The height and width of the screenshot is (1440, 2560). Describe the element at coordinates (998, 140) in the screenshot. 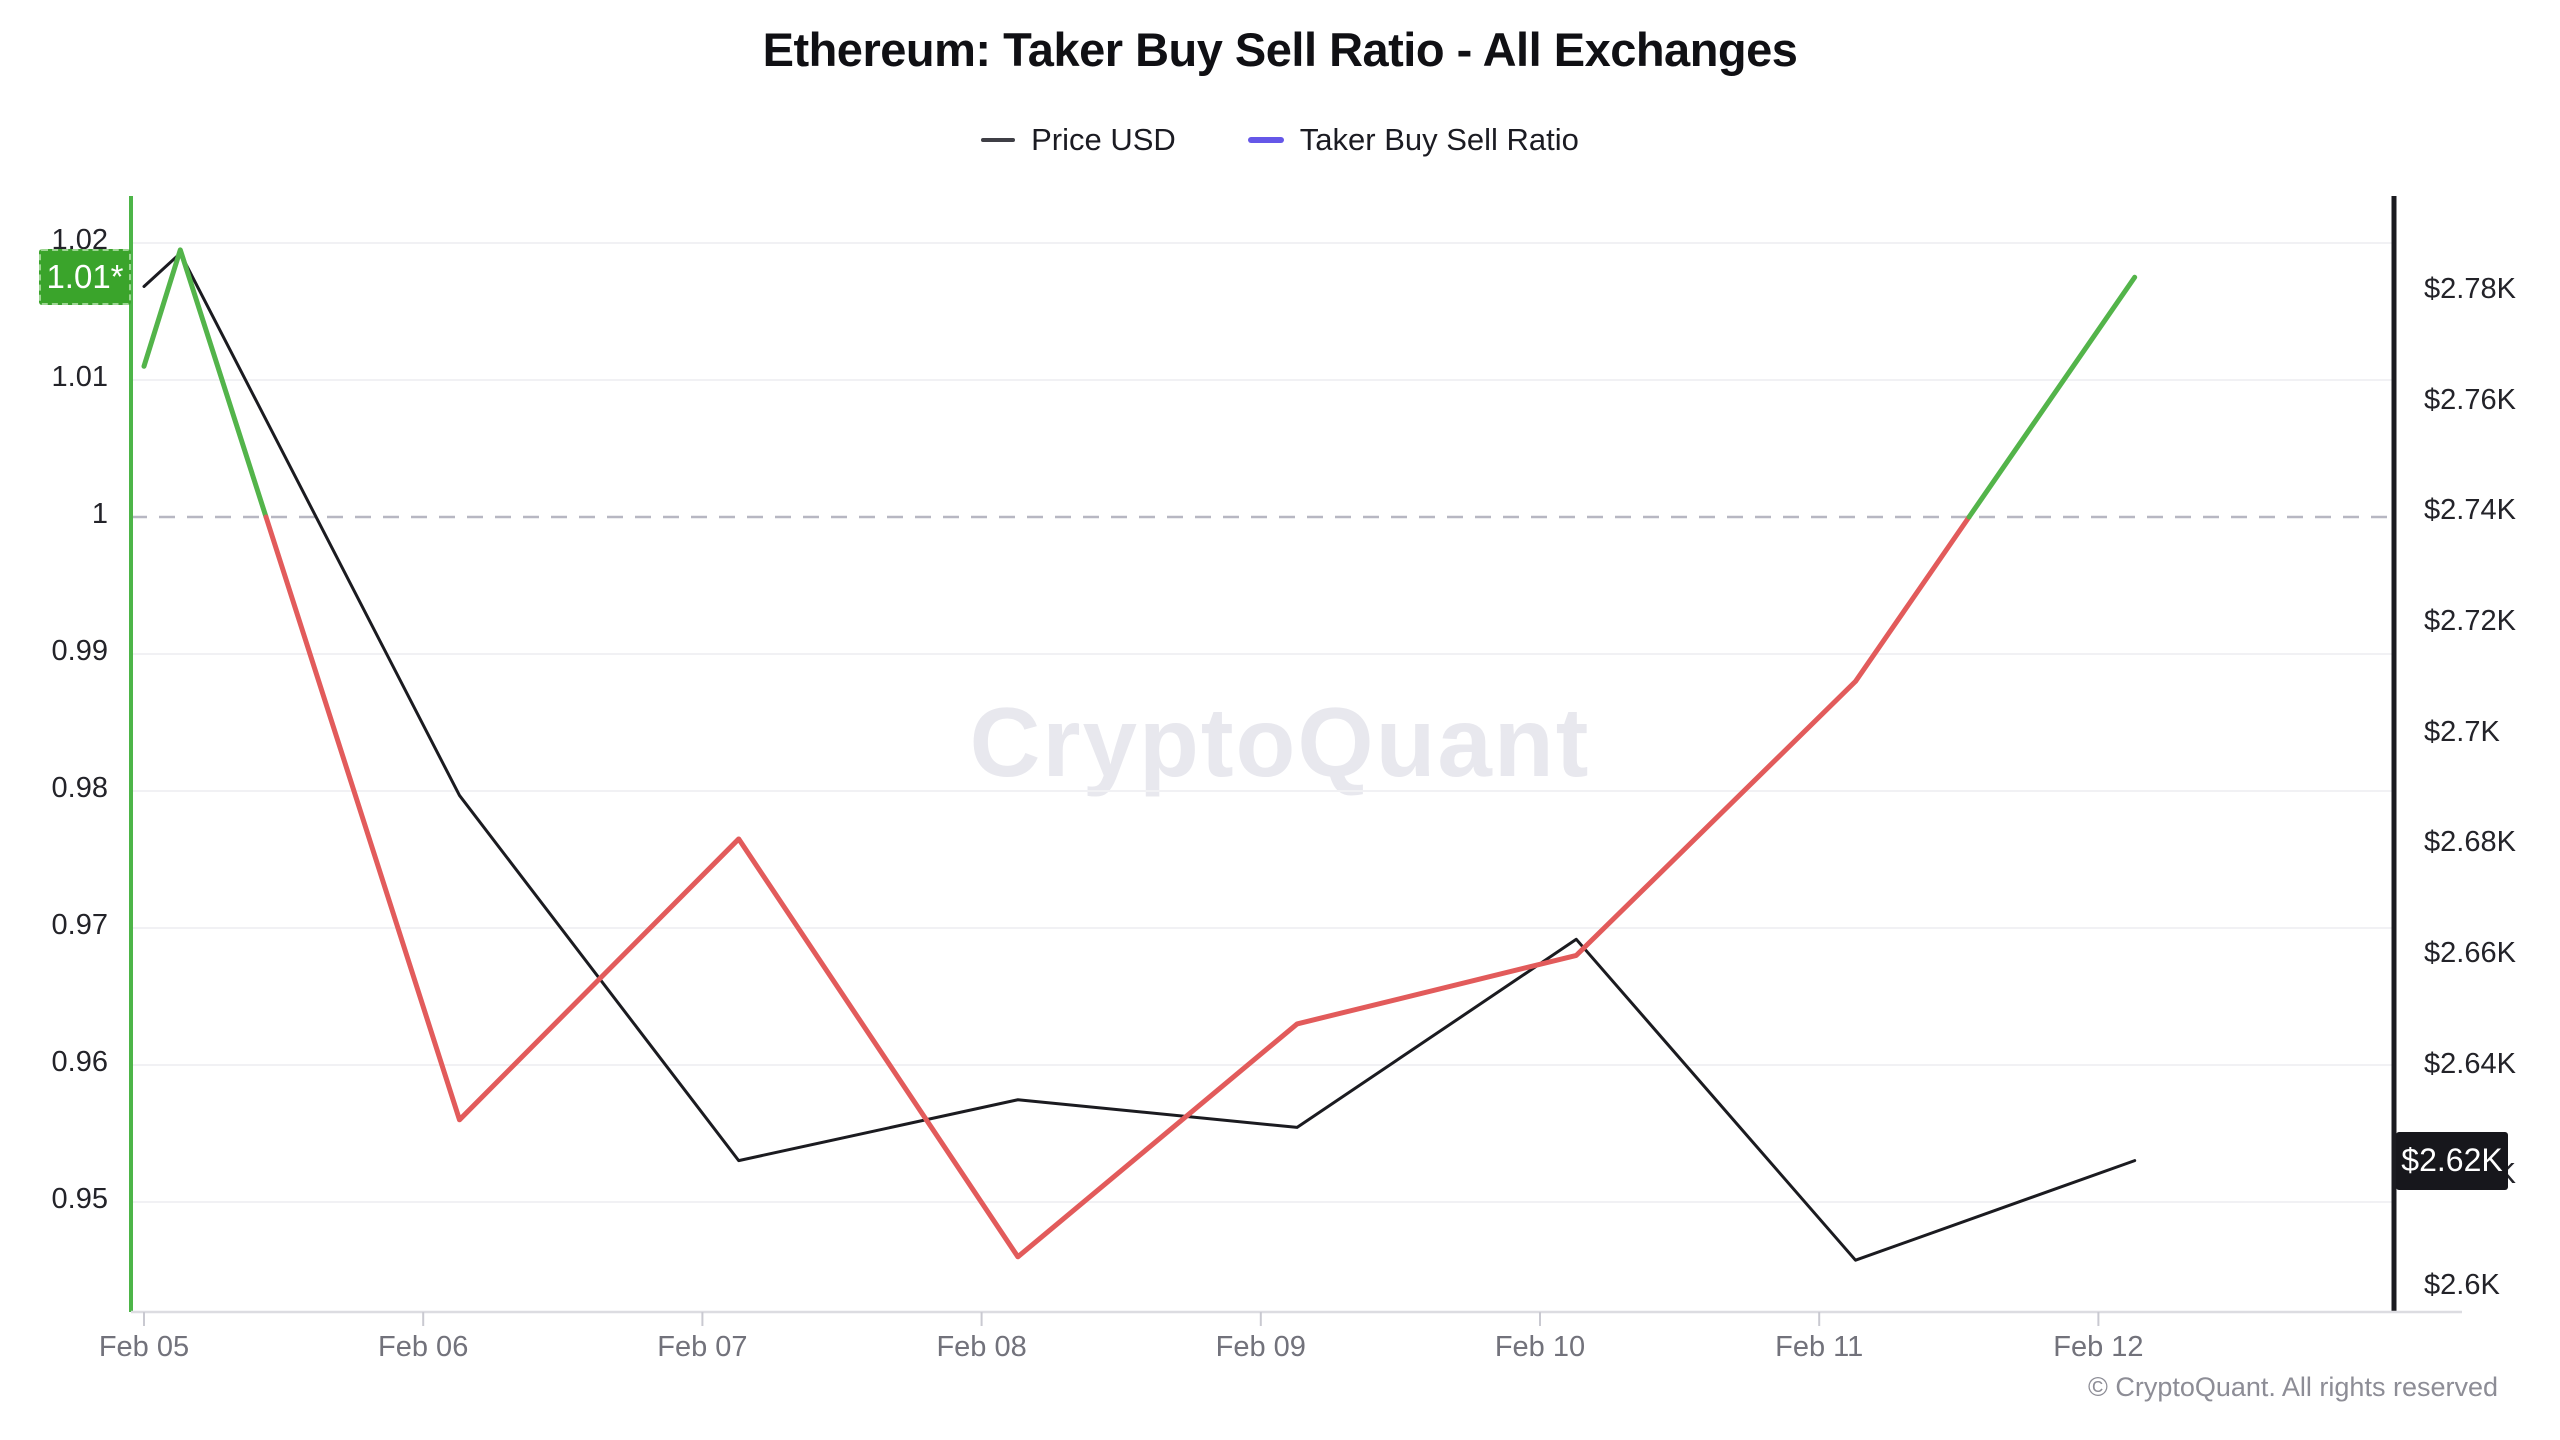

I see `price-line-swatch-icon` at that location.